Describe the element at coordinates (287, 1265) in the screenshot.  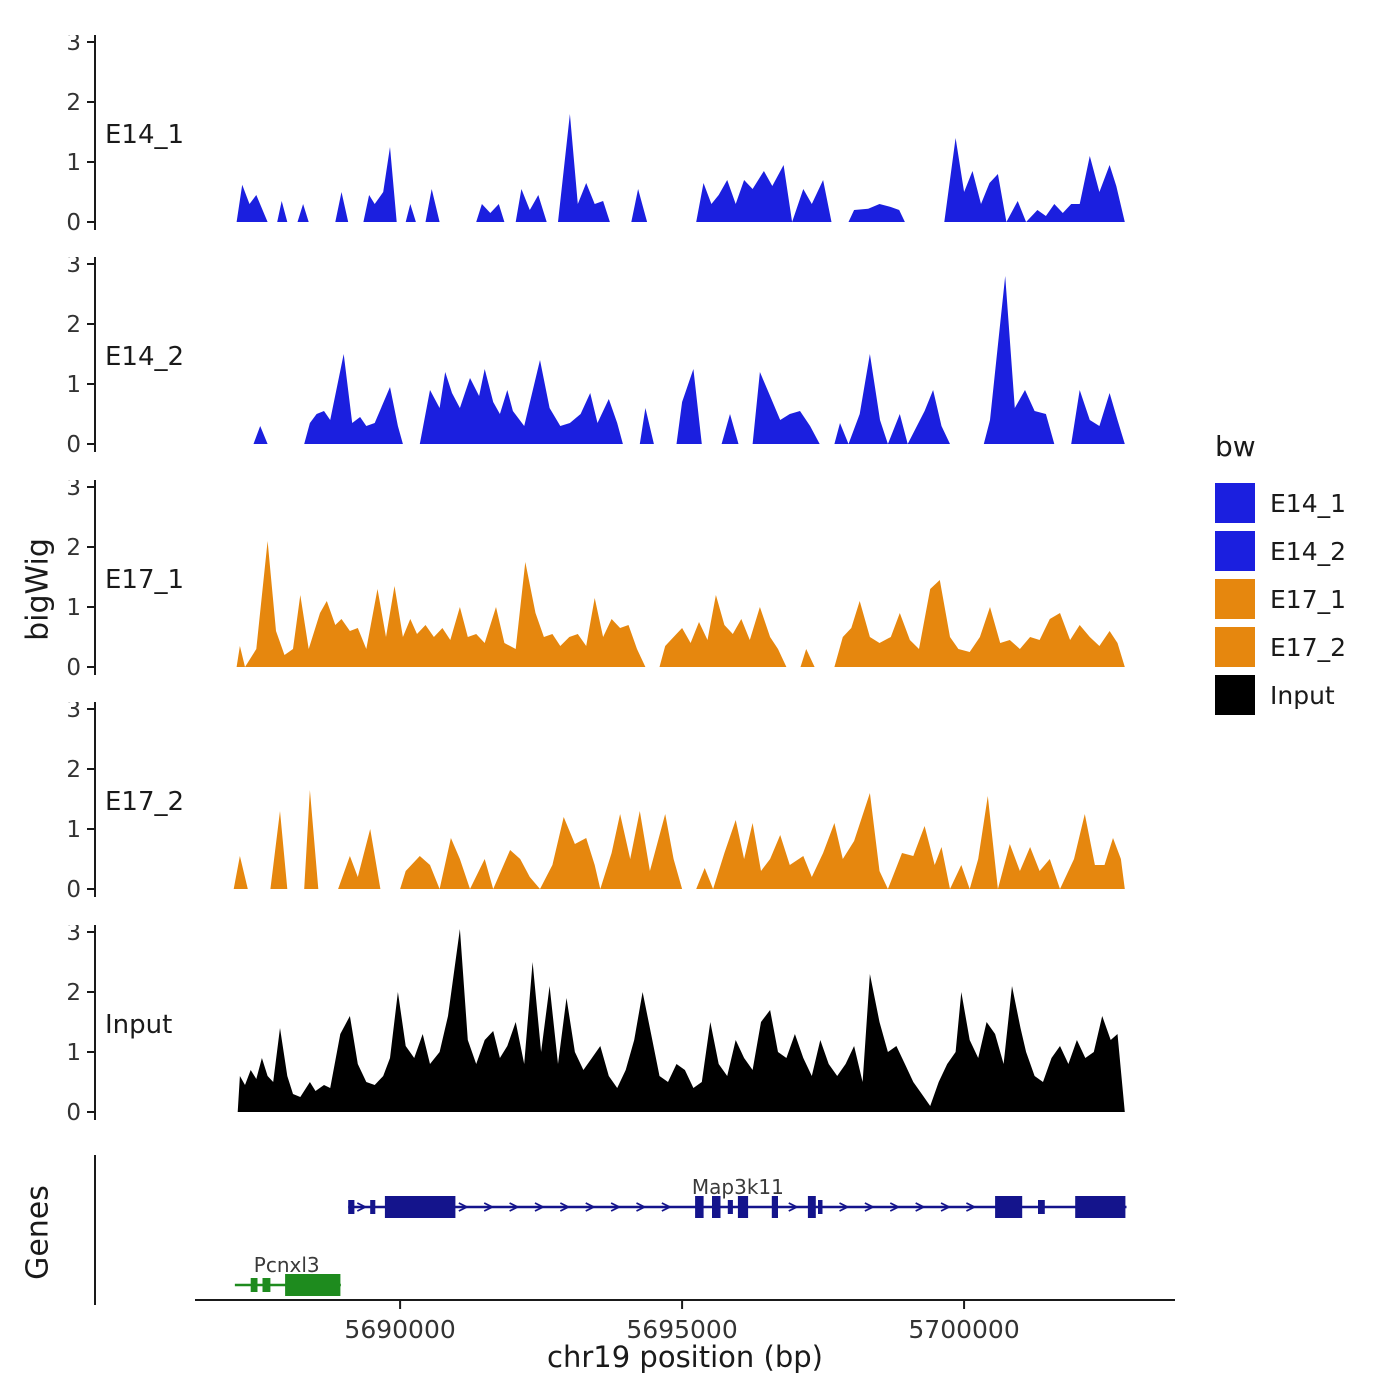
I see `svg-text: Pcnxl3` at that location.